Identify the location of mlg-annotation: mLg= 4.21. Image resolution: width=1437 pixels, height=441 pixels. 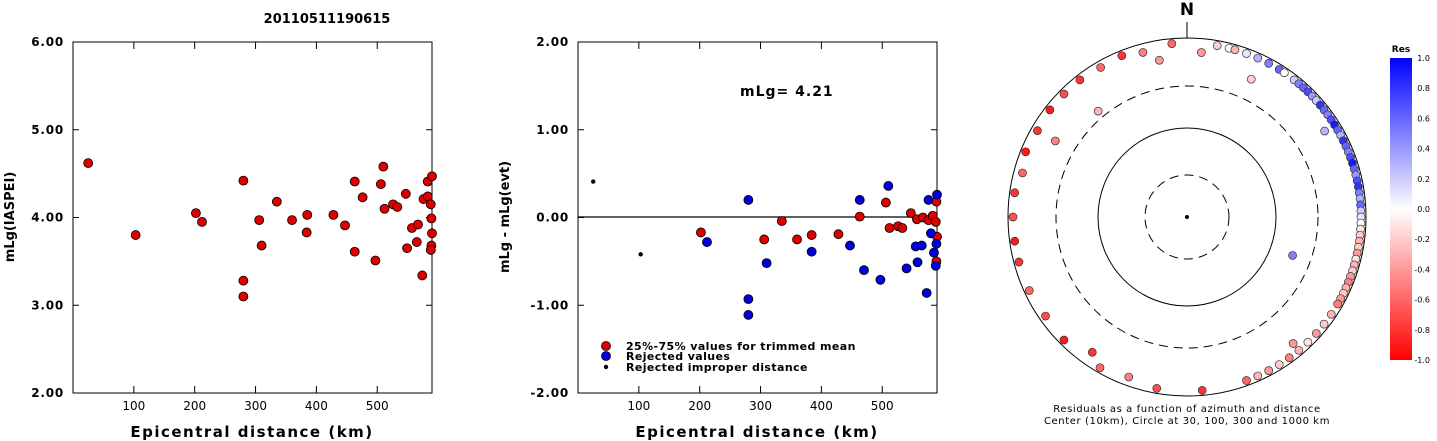
(787, 92).